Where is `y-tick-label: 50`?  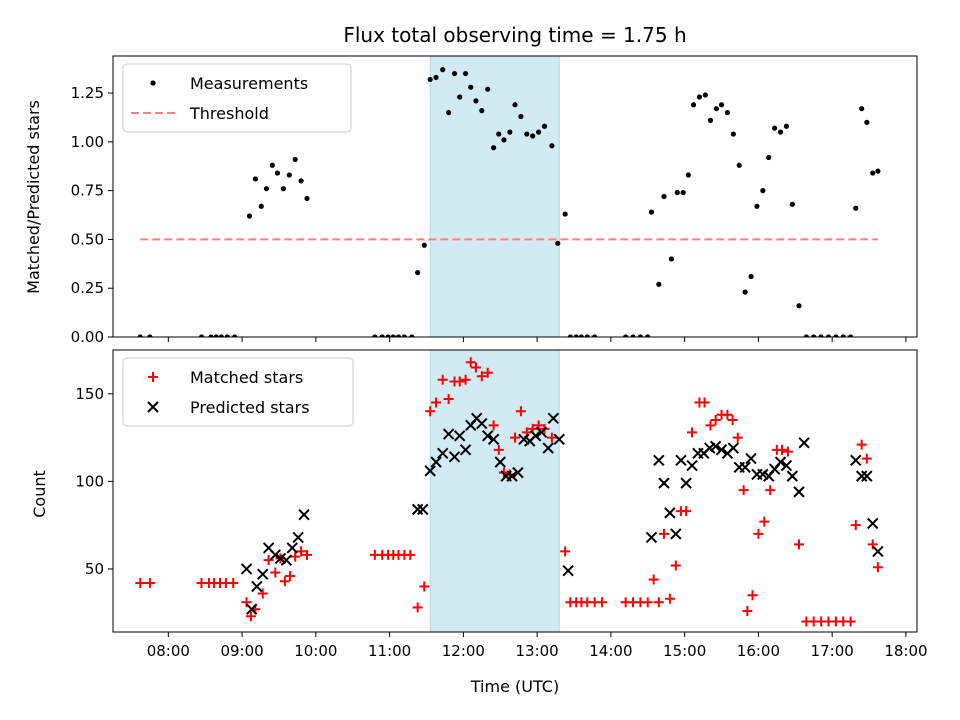 y-tick-label: 50 is located at coordinates (94, 569).